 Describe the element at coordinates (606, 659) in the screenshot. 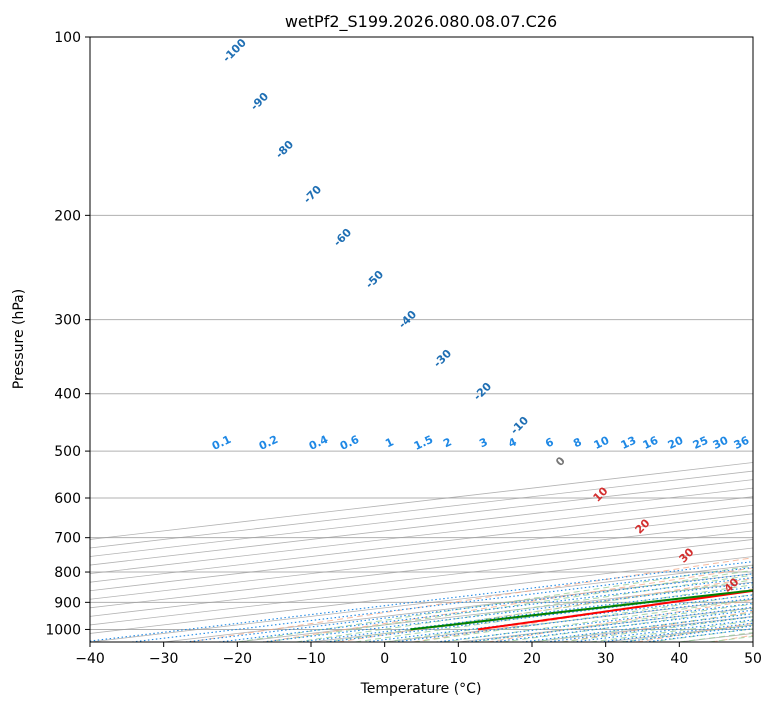

I see `x-tick-label: 30` at that location.